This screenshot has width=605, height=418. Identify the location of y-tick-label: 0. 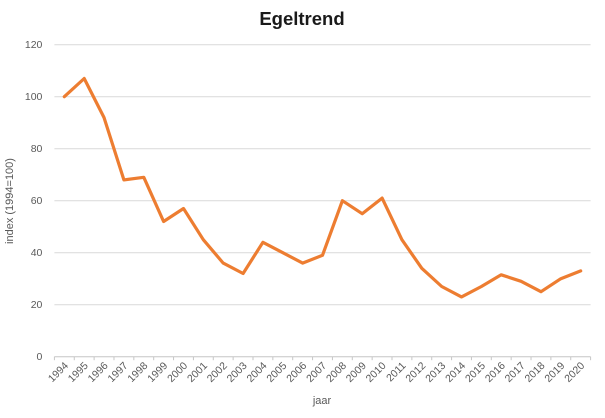
(40, 357).